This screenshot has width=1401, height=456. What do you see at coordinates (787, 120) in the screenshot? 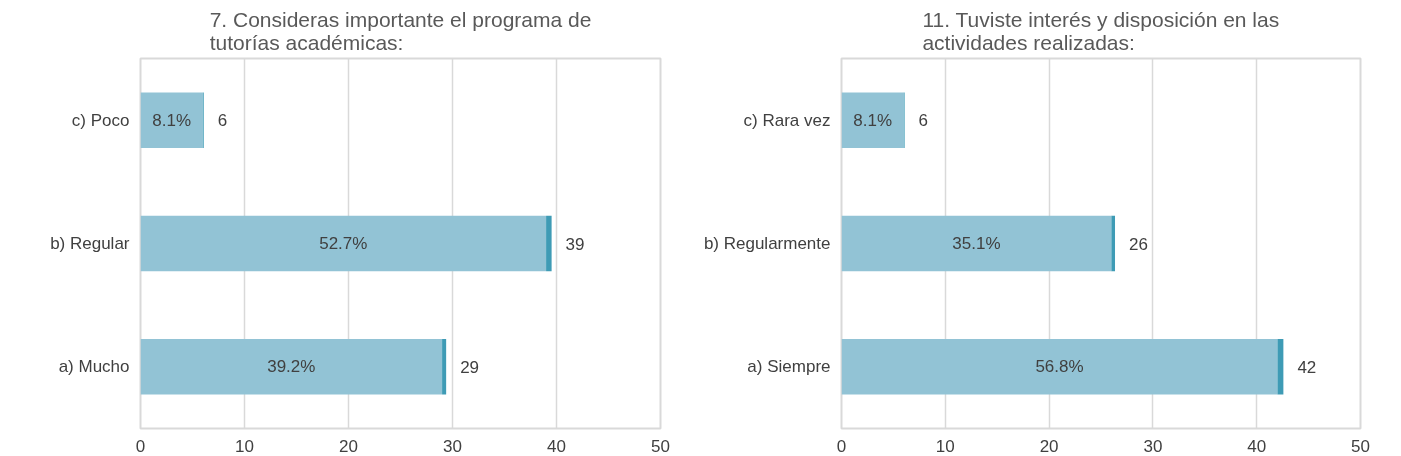
I see `y-tick-label: c) Rara vez` at bounding box center [787, 120].